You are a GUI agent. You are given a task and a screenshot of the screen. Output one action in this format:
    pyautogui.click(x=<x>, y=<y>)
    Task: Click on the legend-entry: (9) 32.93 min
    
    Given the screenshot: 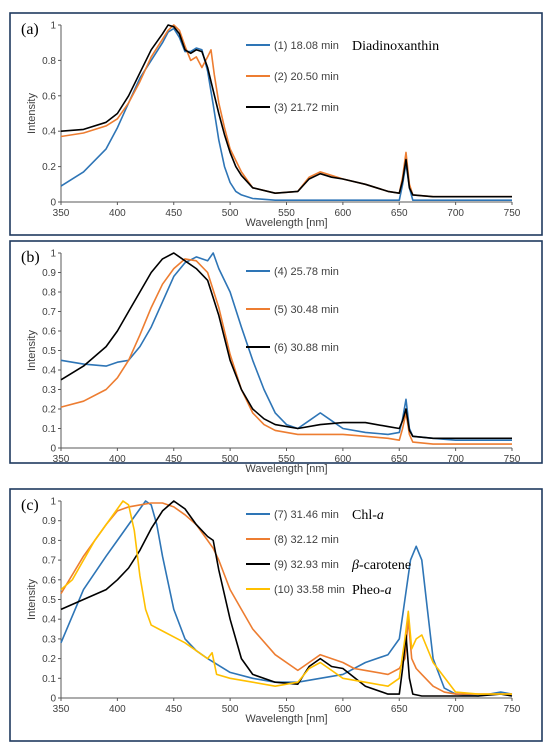 What is the action you would take?
    pyautogui.click(x=306, y=565)
    